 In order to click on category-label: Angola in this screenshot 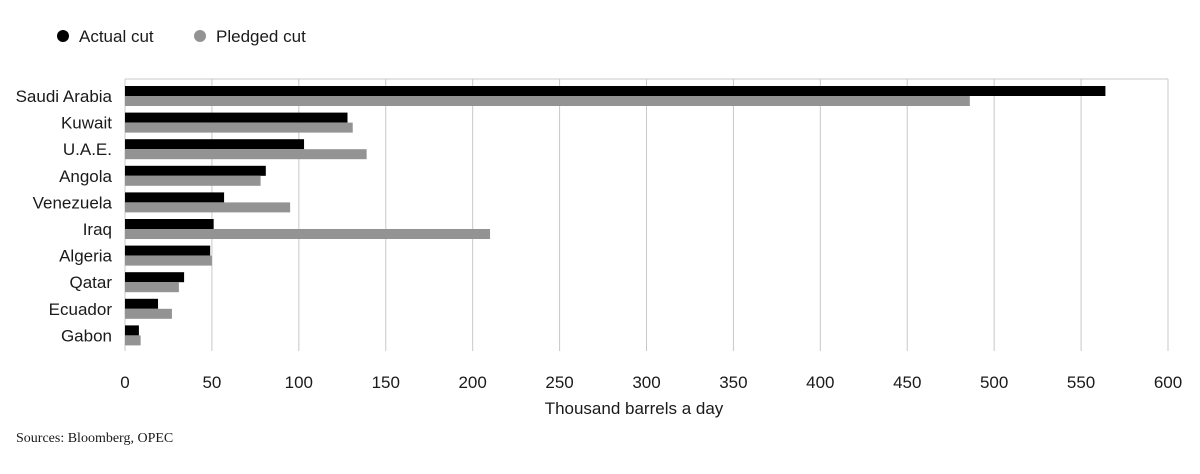, I will do `click(85, 176)`.